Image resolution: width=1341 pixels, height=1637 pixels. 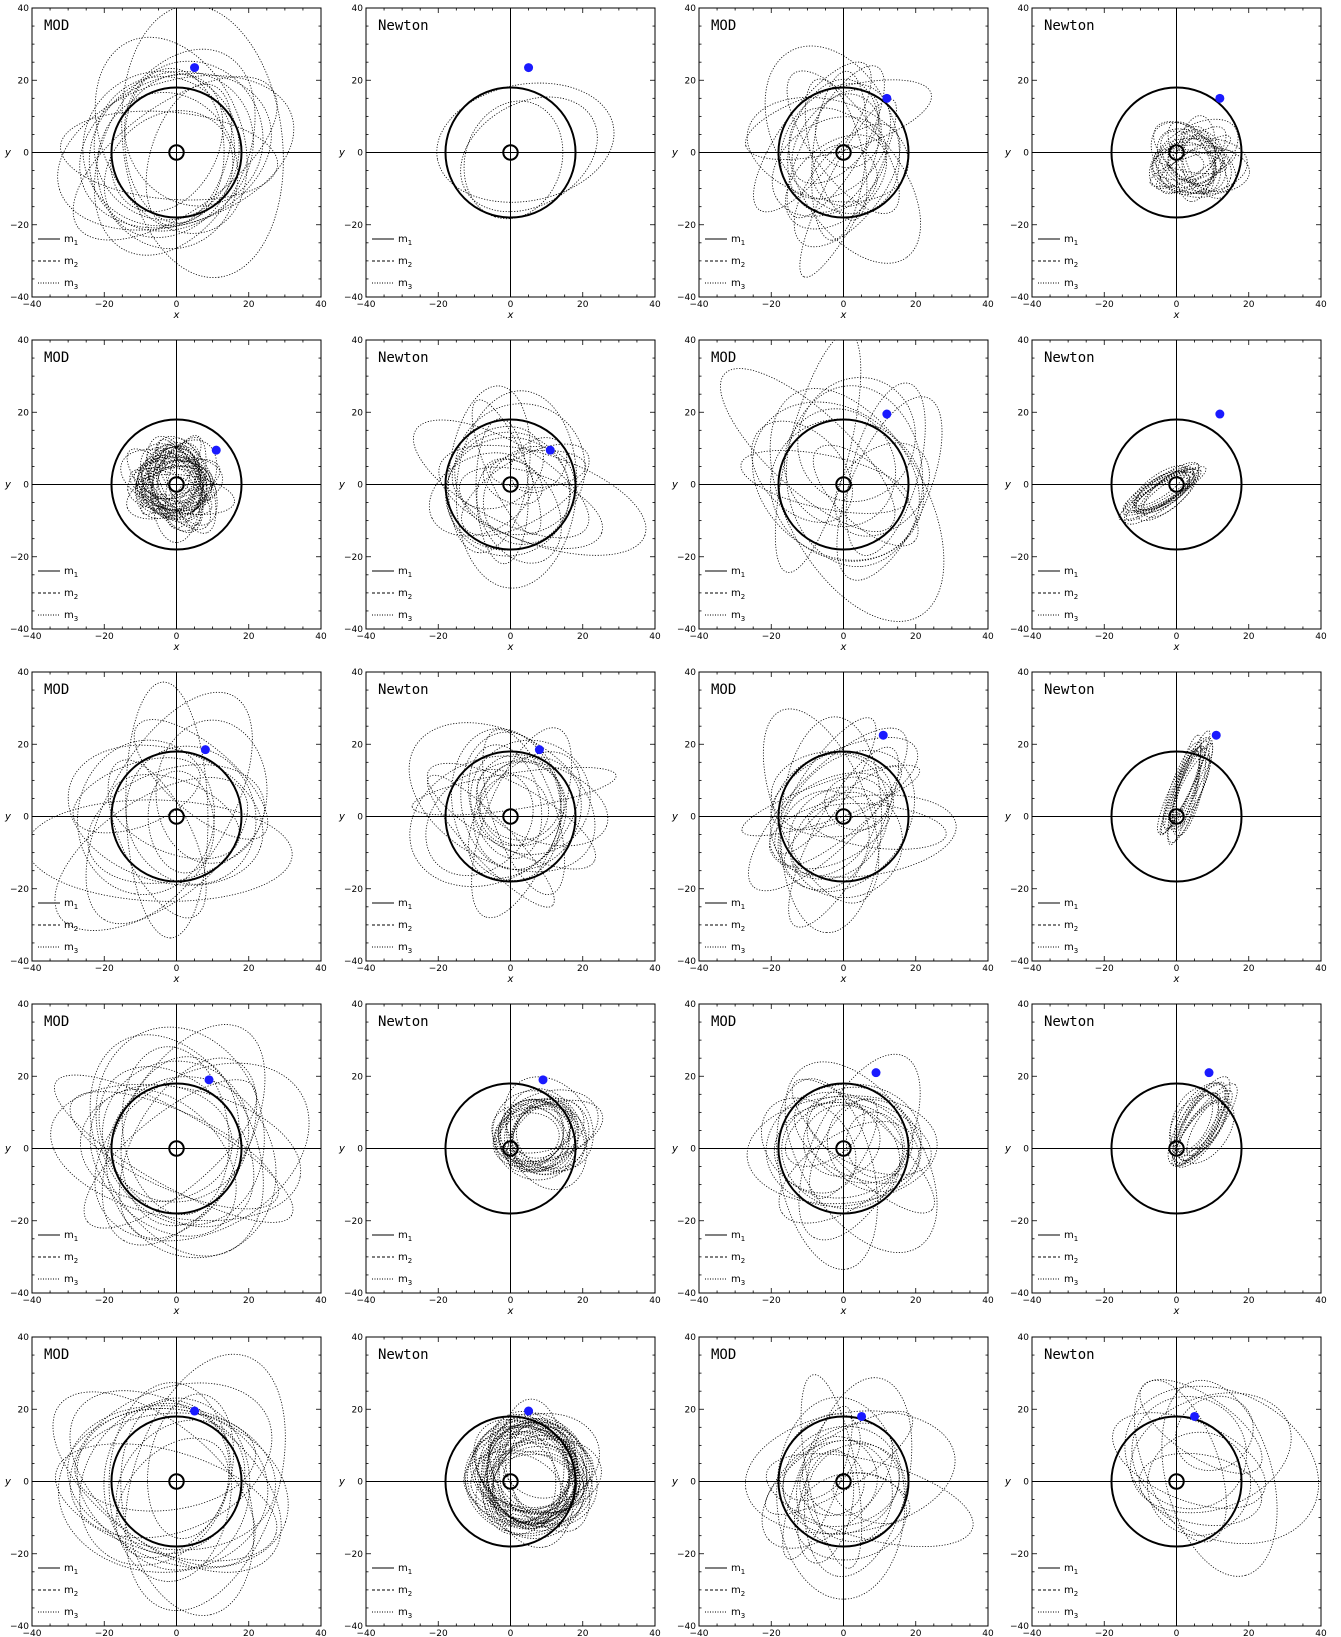 I want to click on panel-5: −40 −20 0 20 40 −40 −20 0 20 40 x y MOD m1 m2 m3, so click(x=165, y=494).